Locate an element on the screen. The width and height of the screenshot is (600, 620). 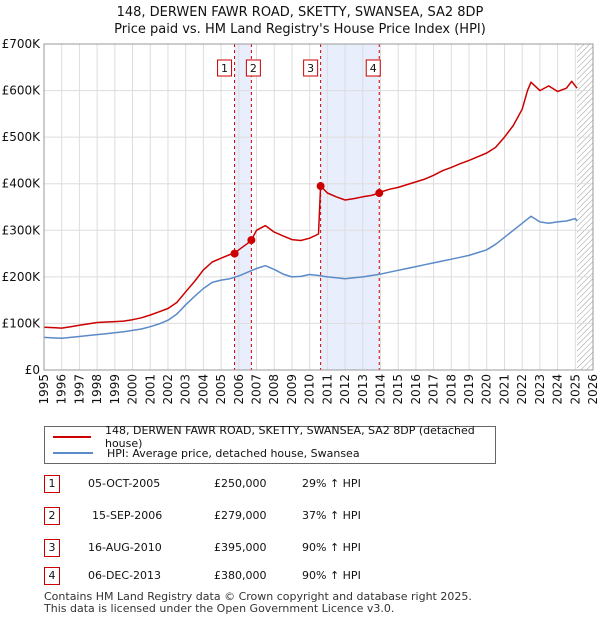
x-tick-label: 1998 is located at coordinates (97, 389).